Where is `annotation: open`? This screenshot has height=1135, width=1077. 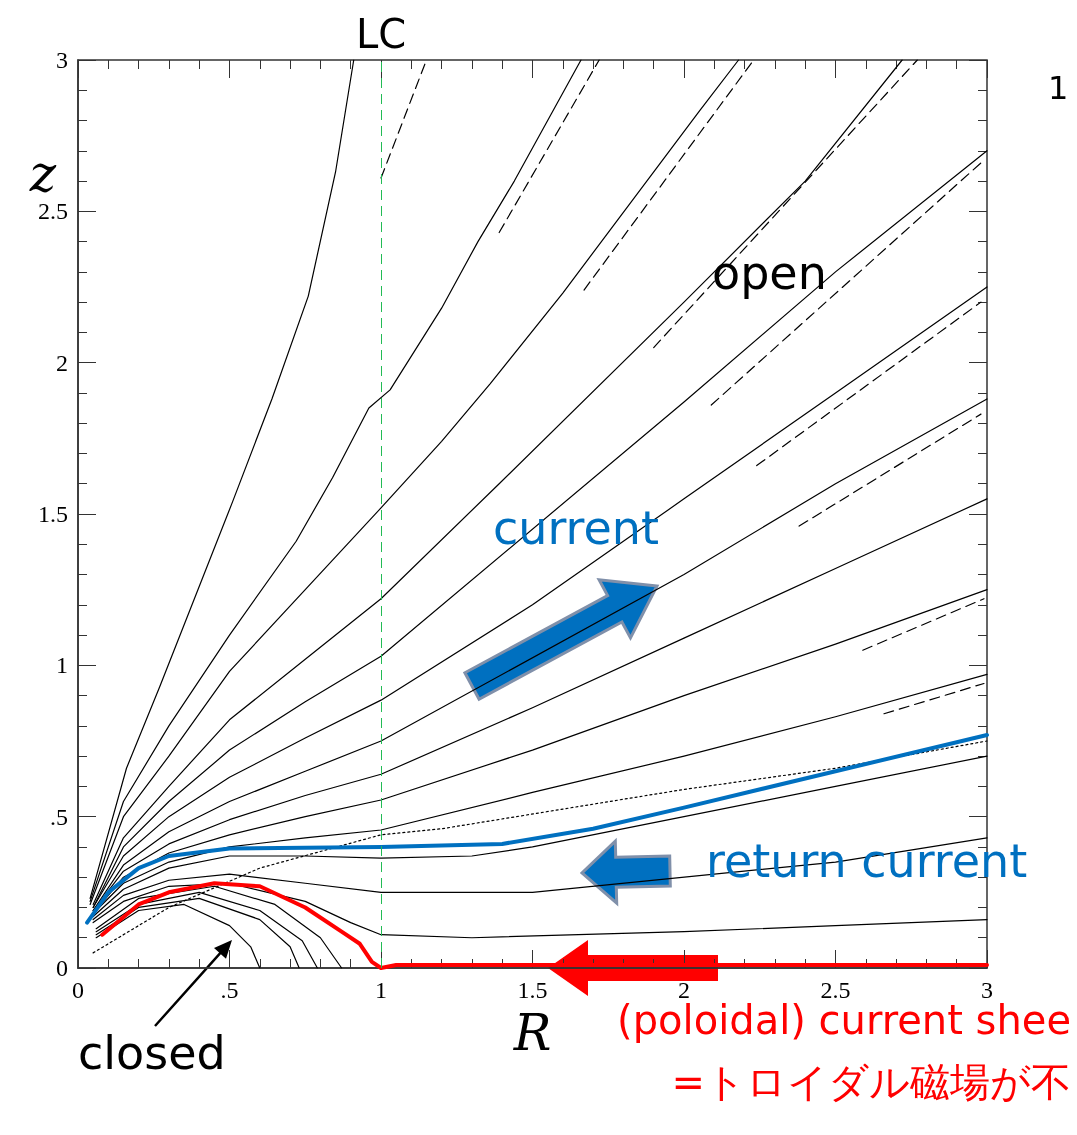
annotation: open is located at coordinates (769, 273).